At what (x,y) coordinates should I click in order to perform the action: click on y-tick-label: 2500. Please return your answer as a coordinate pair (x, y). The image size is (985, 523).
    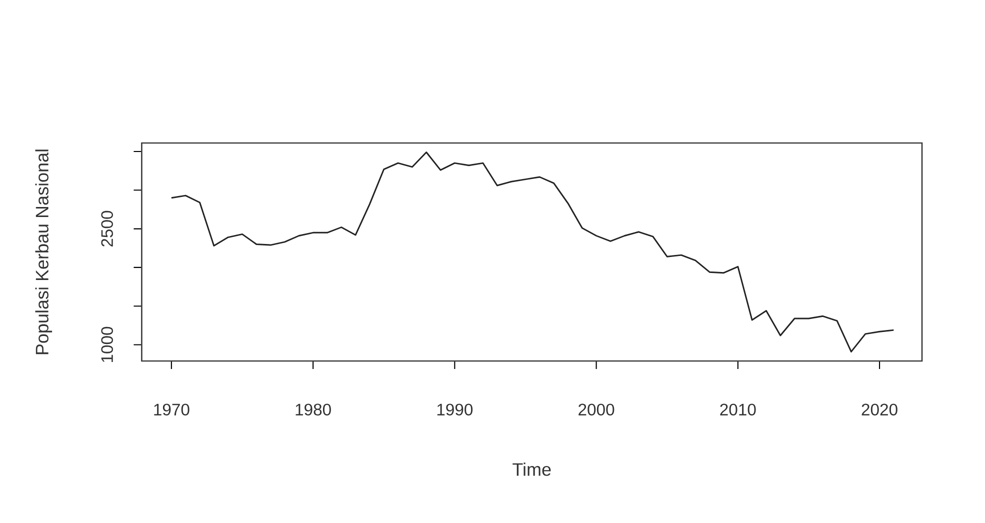
    Looking at the image, I should click on (107, 228).